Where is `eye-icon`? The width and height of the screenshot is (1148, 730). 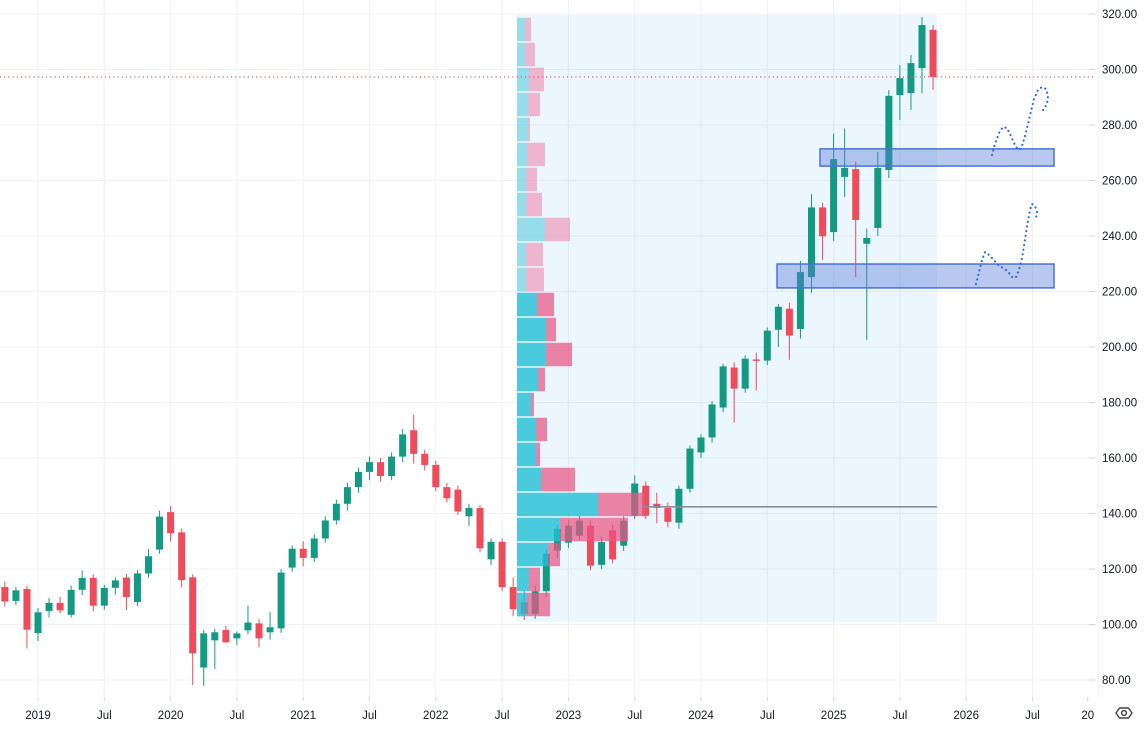
eye-icon is located at coordinates (1124, 713).